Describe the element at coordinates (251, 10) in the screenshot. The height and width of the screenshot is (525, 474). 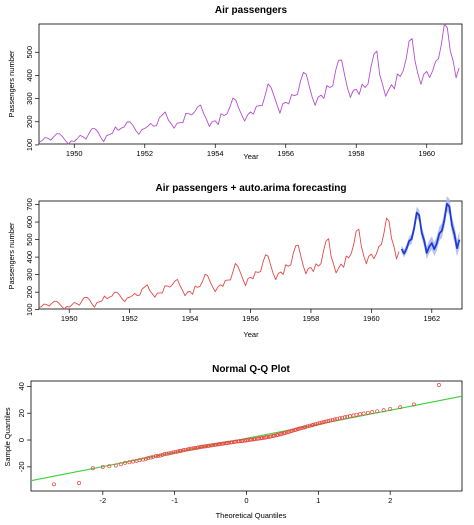
I see `chart-title: Air passengers` at that location.